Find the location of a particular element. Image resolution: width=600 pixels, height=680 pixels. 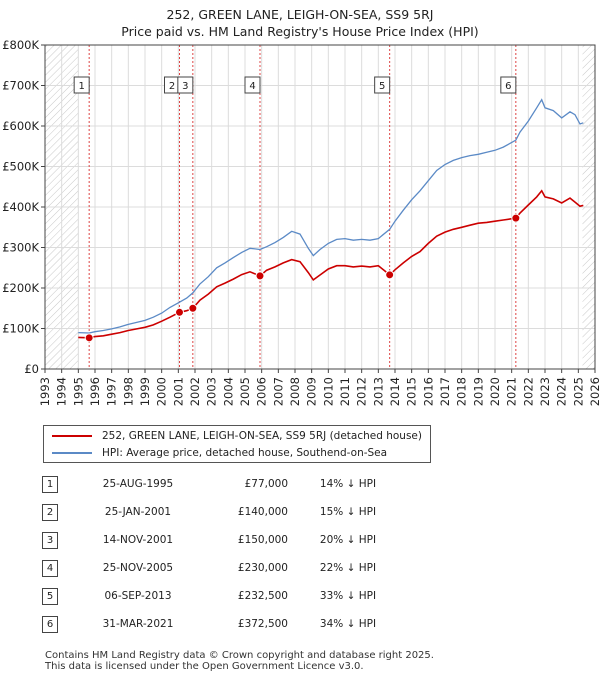

x-tick-label: 1998 is located at coordinates (128, 391).